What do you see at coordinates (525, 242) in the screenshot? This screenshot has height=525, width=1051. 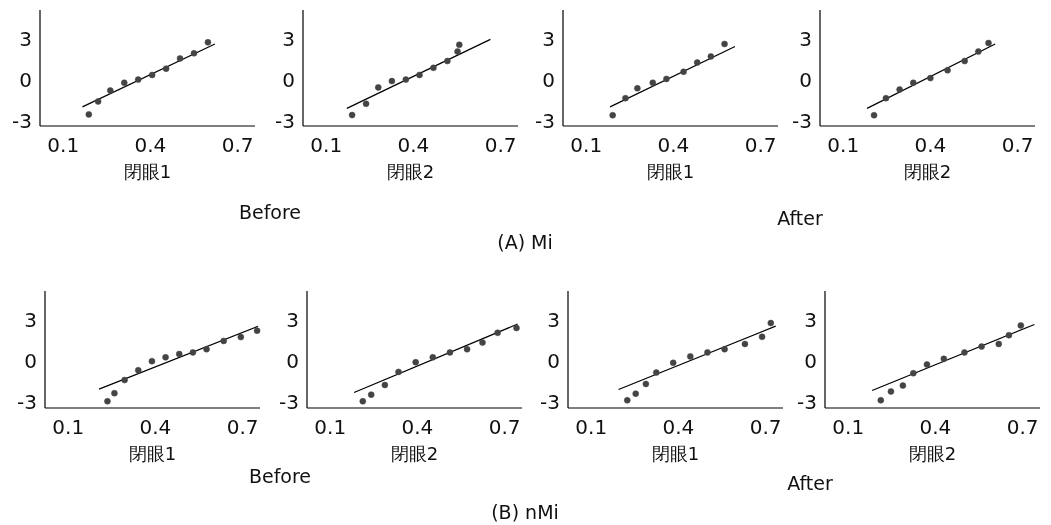 I see `text: (A) Mi` at bounding box center [525, 242].